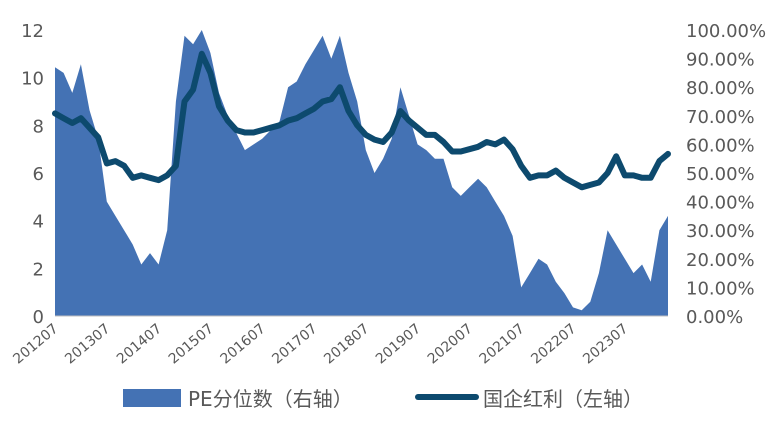 The height and width of the screenshot is (423, 774). Describe the element at coordinates (38, 126) in the screenshot. I see `left-tick-label: 8` at that location.